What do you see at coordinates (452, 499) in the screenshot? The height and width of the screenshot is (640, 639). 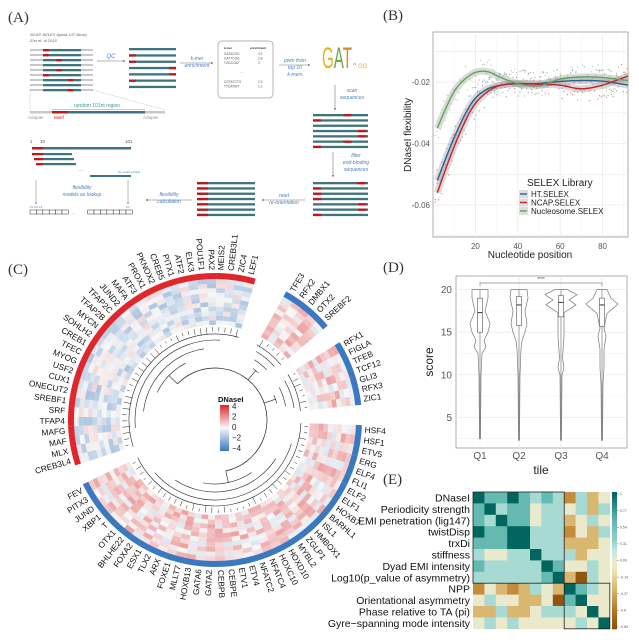 I see `row-label: DNaseI` at bounding box center [452, 499].